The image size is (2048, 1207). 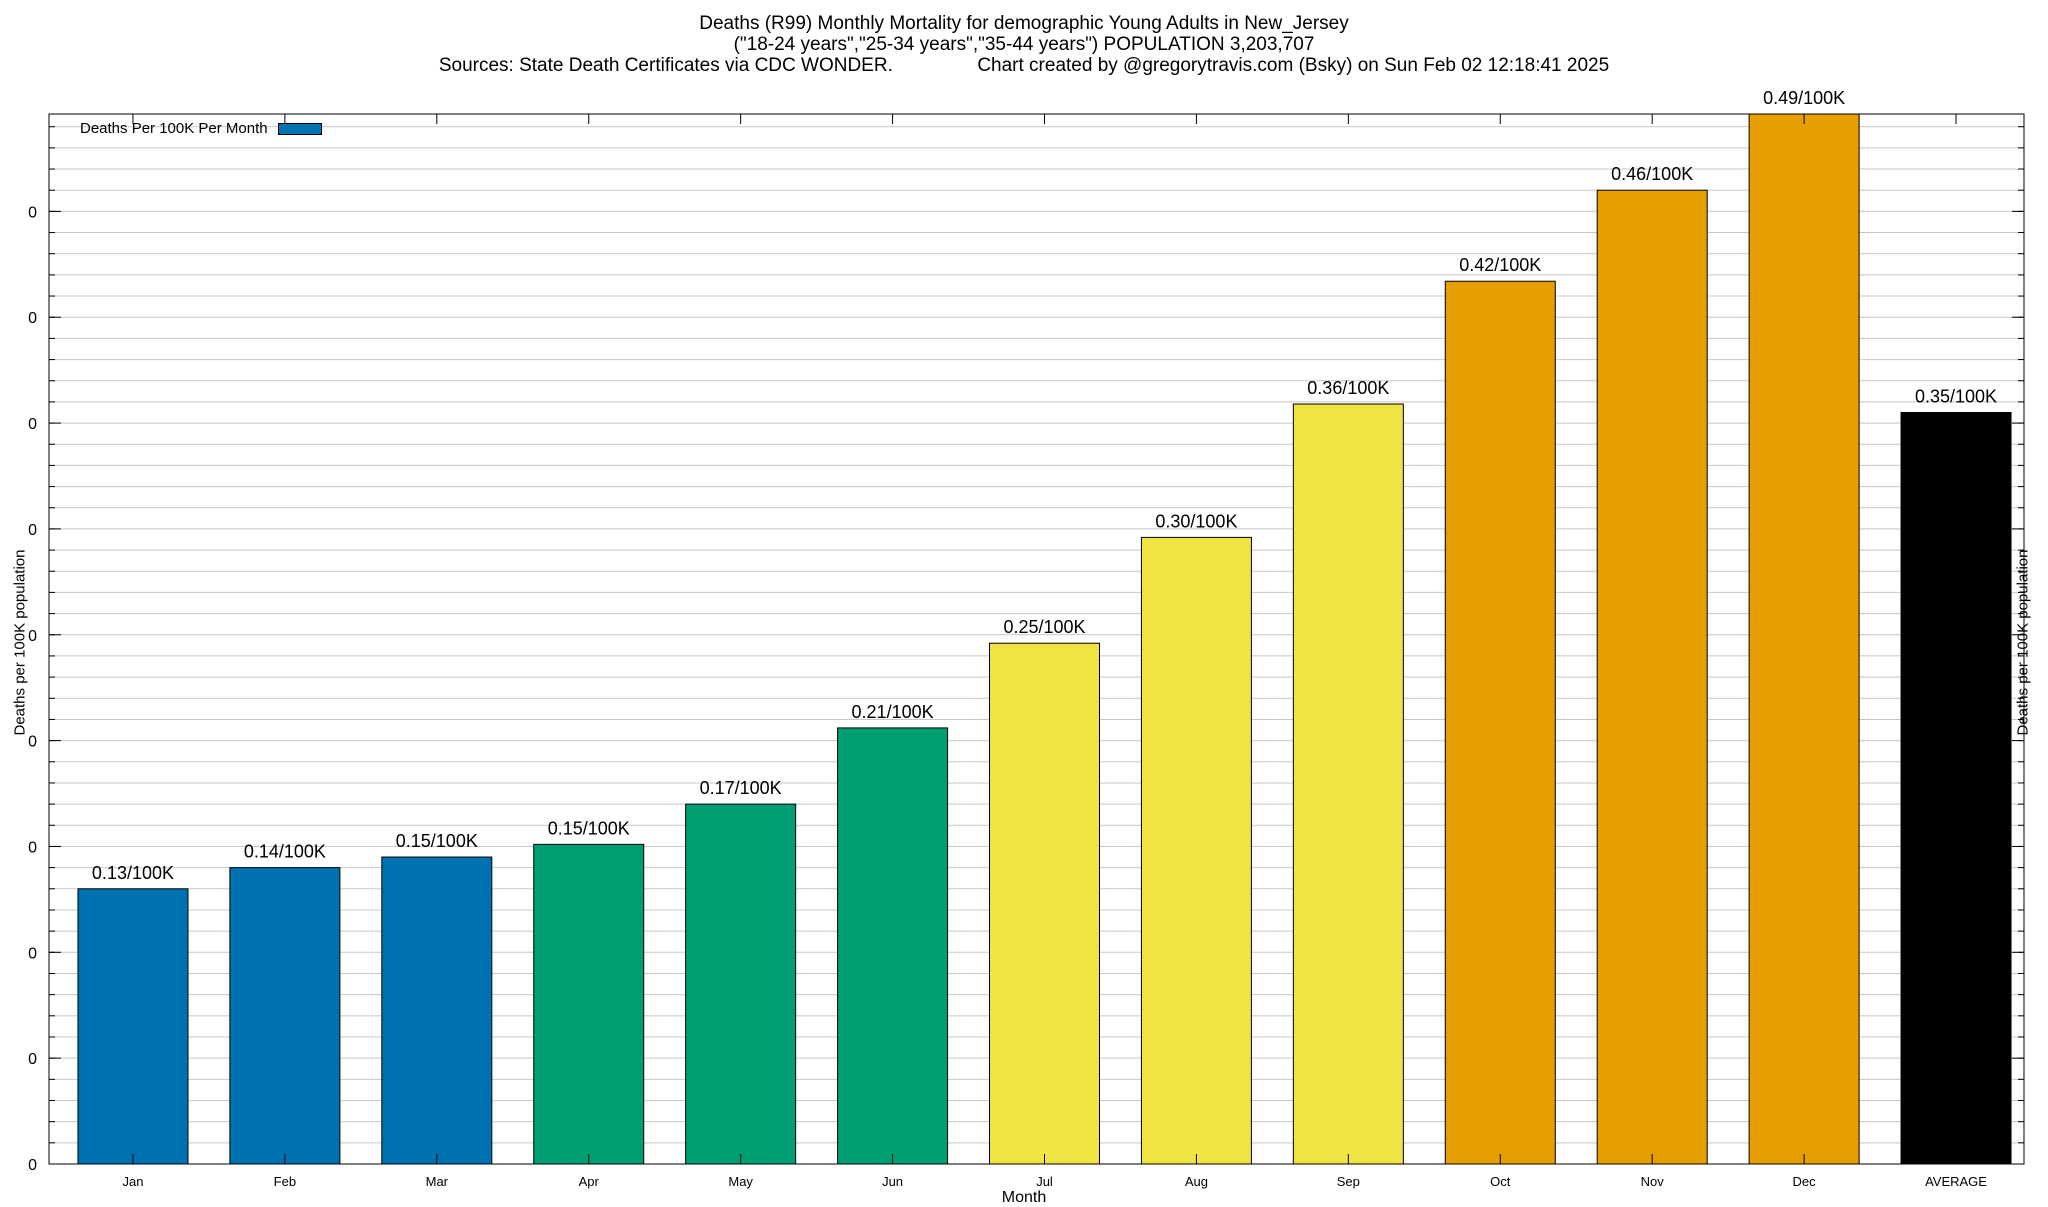 I want to click on x-tick-label-jul: Jul, so click(x=1044, y=1181).